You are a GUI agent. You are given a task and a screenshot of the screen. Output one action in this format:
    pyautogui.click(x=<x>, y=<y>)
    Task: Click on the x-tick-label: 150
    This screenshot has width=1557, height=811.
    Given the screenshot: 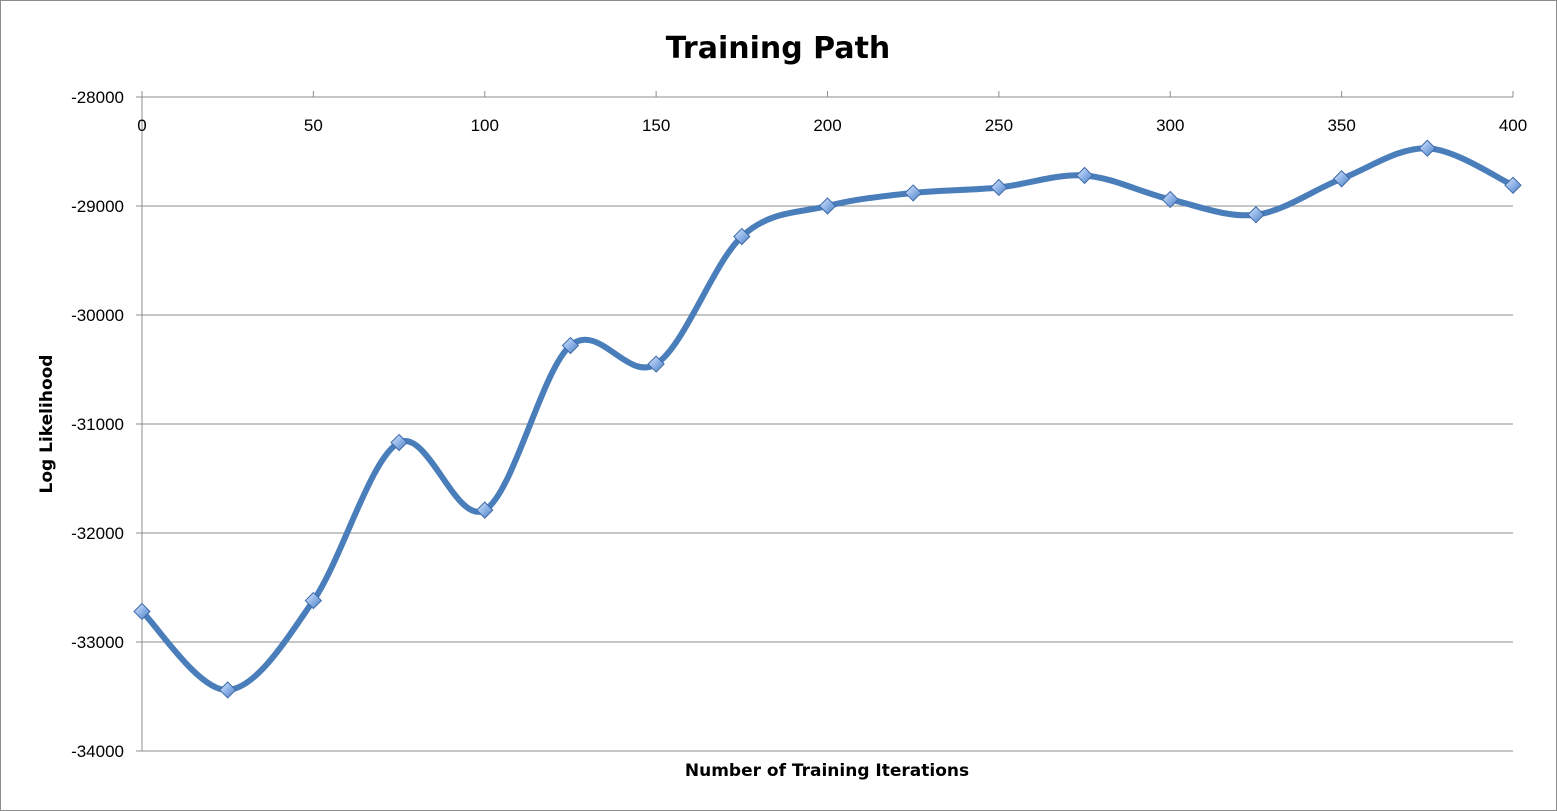 What is the action you would take?
    pyautogui.click(x=656, y=125)
    